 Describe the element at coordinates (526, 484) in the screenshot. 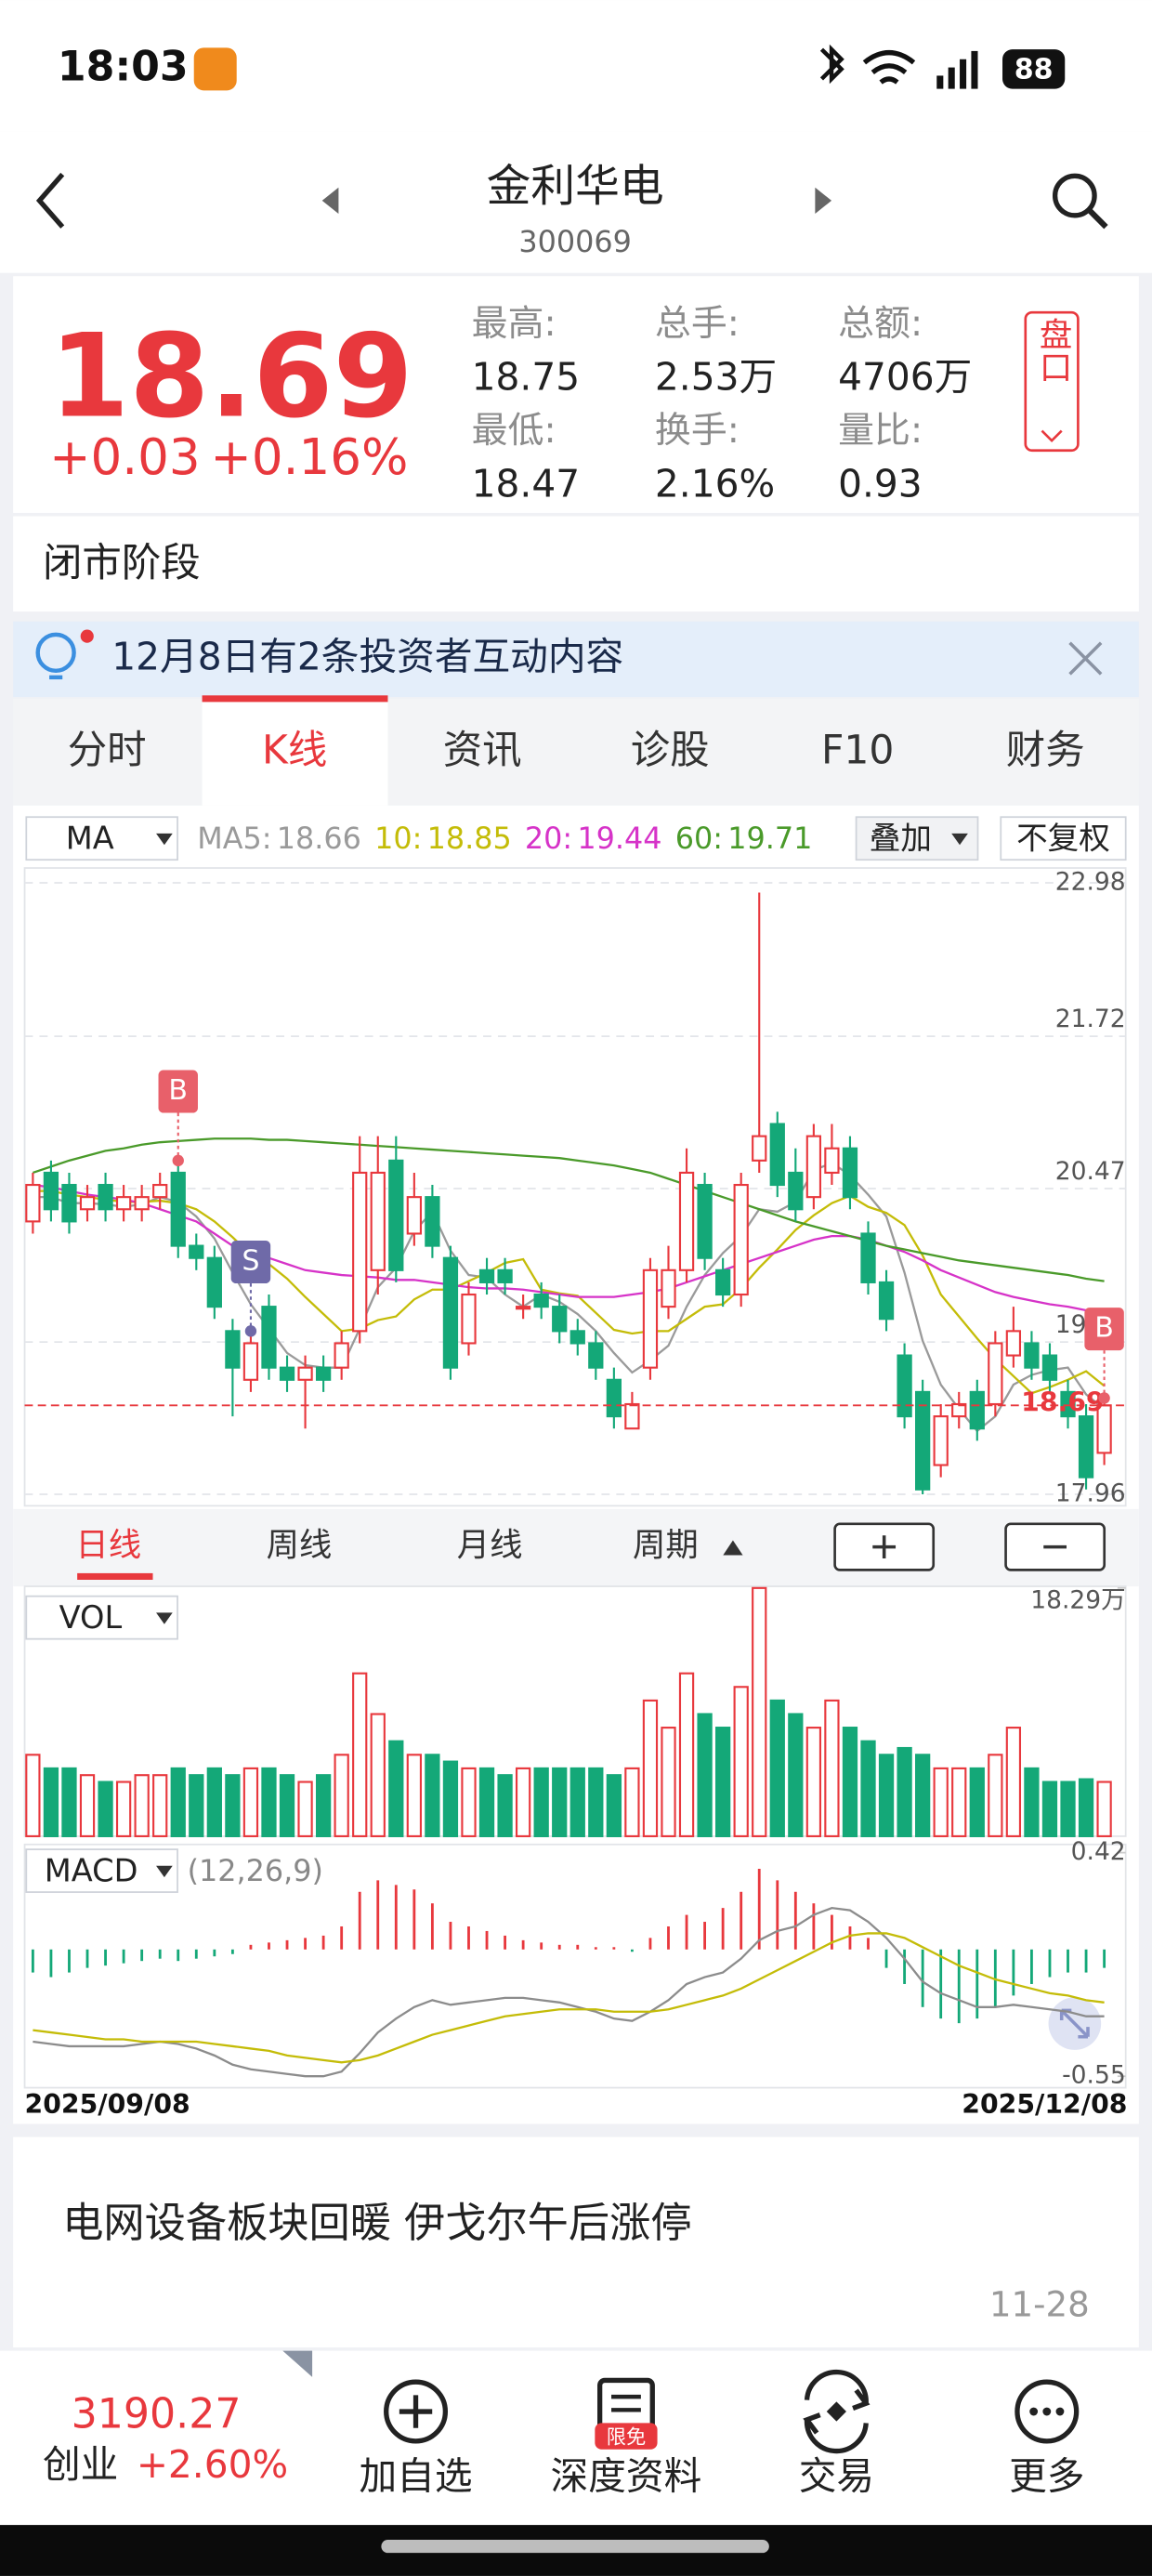

I see `stat-value: 18.47` at that location.